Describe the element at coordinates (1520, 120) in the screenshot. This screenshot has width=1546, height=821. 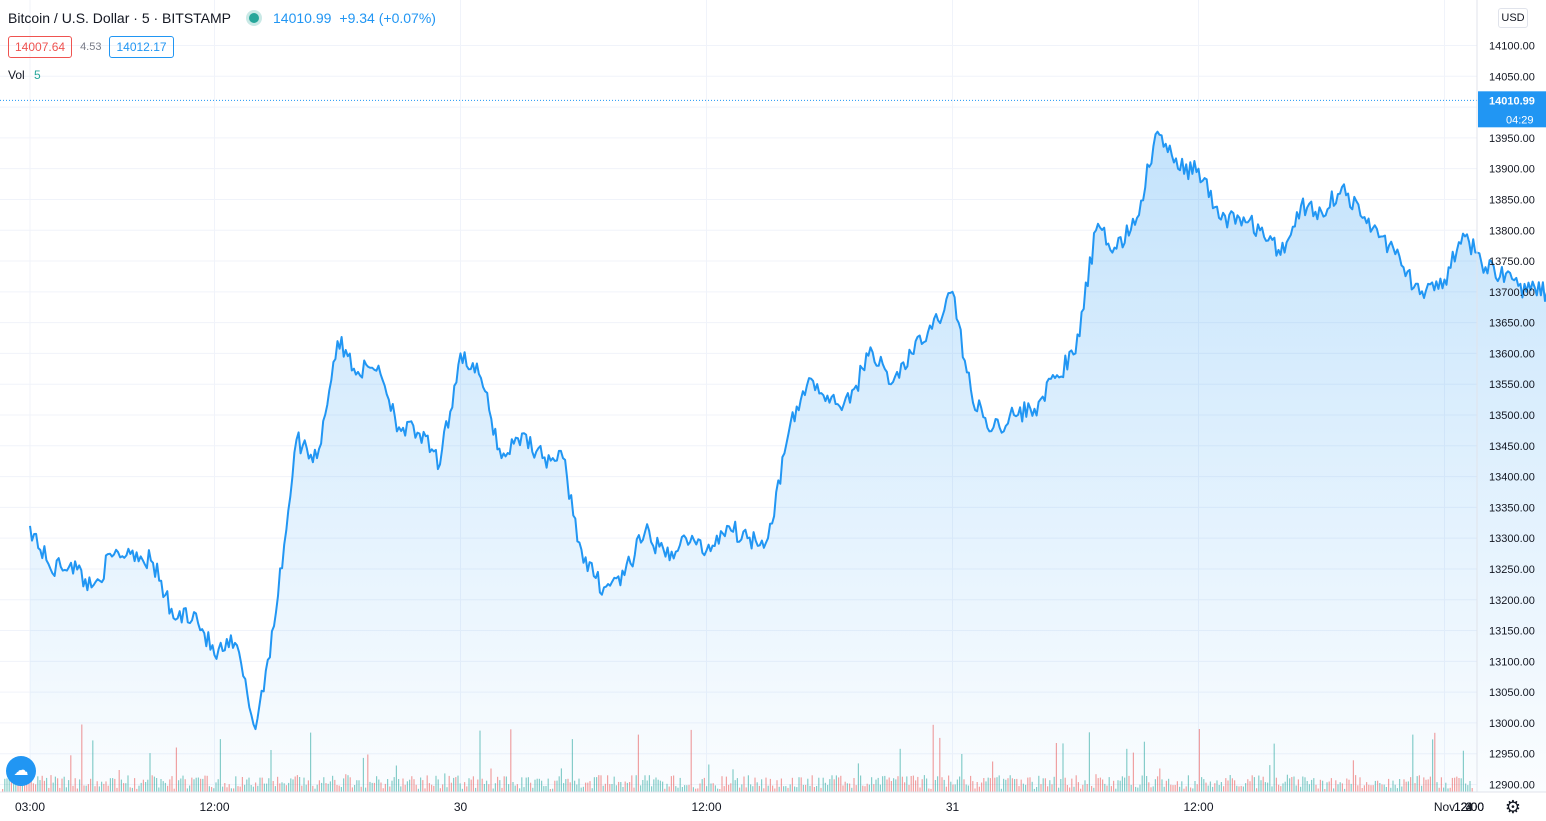
I see `countdown-value: 04:29` at that location.